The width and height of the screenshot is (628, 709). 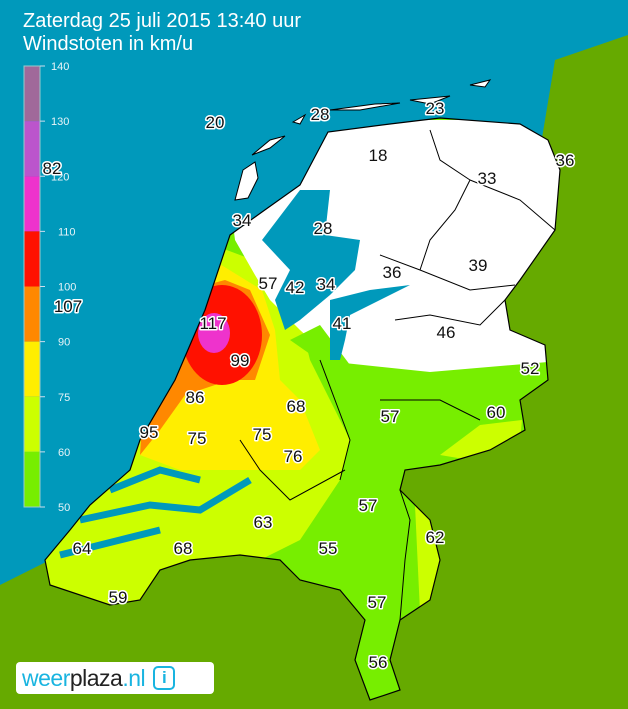 I want to click on logo-part-weer: weer, so click(x=46, y=677).